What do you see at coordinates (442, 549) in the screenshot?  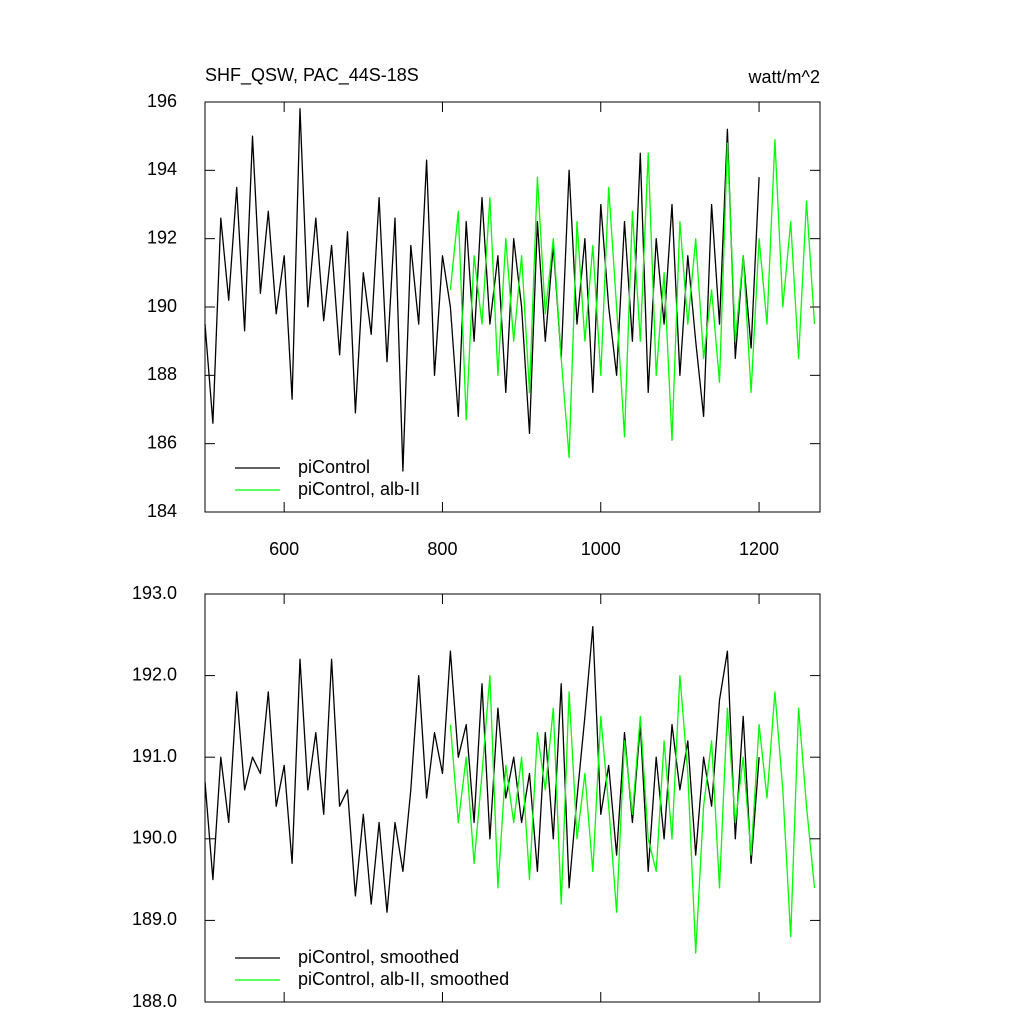 I see `x-tick-label: 800` at bounding box center [442, 549].